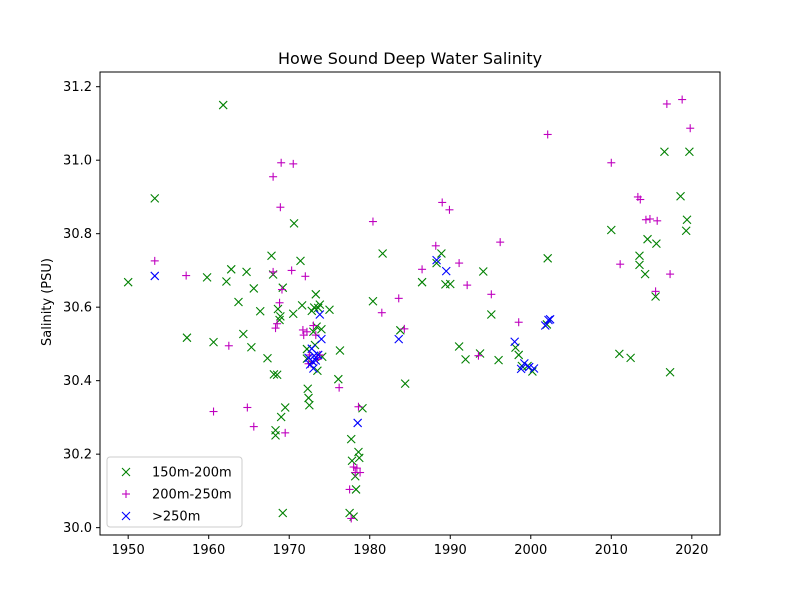 Image resolution: width=800 pixels, height=600 pixels. What do you see at coordinates (176, 517) in the screenshot?
I see `legend-label: >250m` at bounding box center [176, 517].